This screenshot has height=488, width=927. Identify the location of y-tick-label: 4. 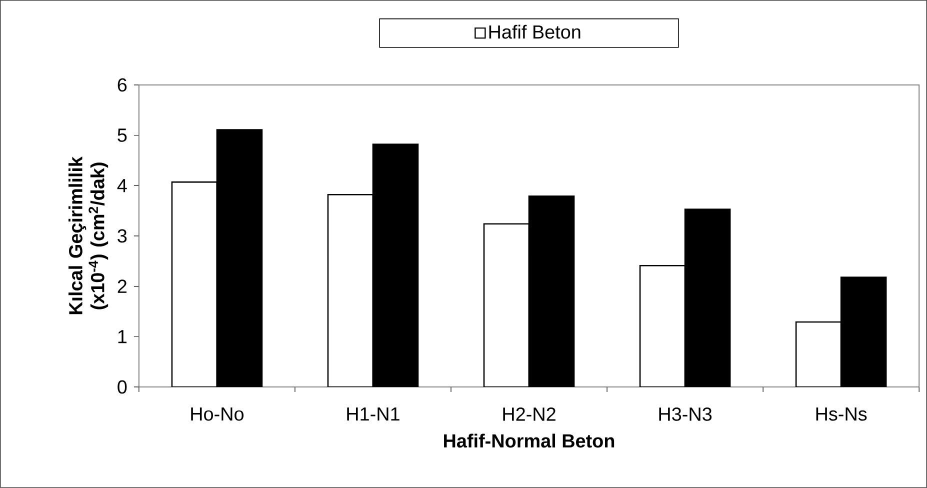
(122, 185).